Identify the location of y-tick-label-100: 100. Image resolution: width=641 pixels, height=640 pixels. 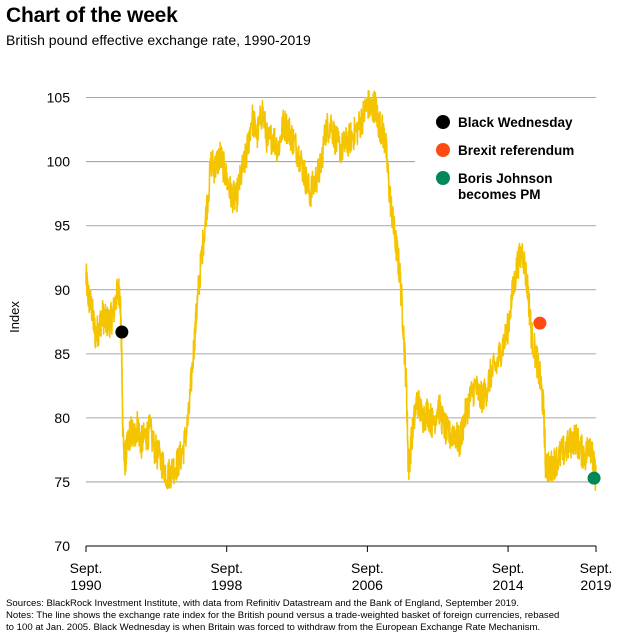
(59, 162).